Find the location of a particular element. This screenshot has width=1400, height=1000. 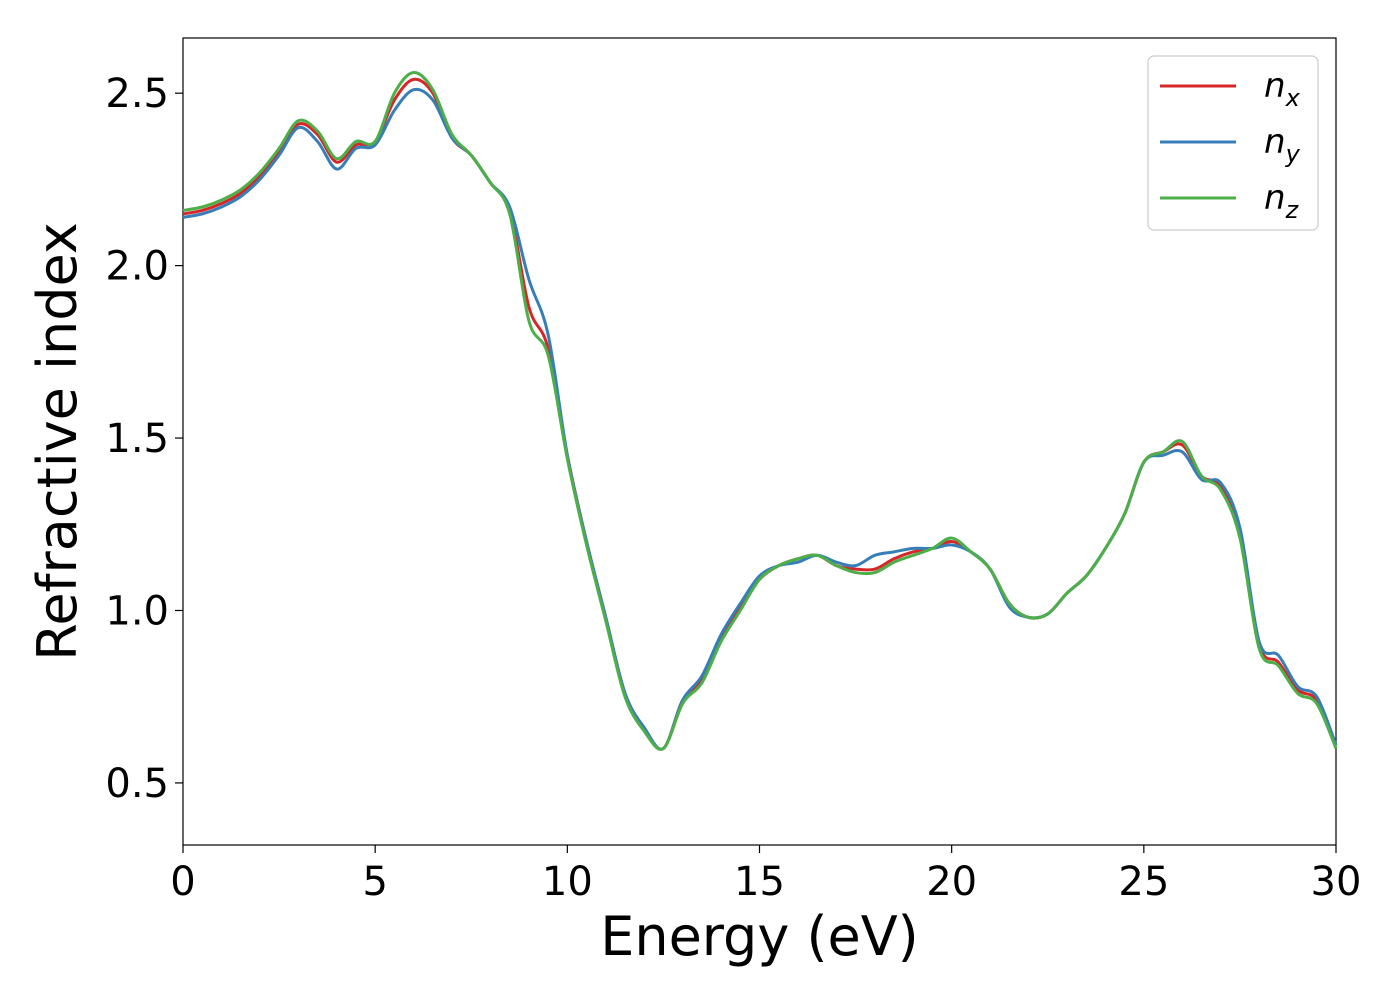

y-tick-label: 1.5 is located at coordinates (137, 439).